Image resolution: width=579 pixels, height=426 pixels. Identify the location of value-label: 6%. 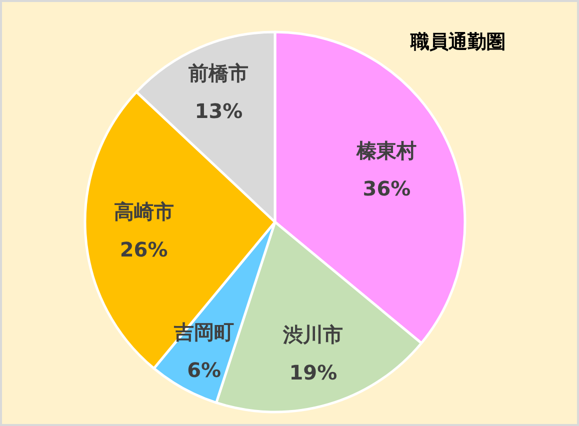
(204, 370).